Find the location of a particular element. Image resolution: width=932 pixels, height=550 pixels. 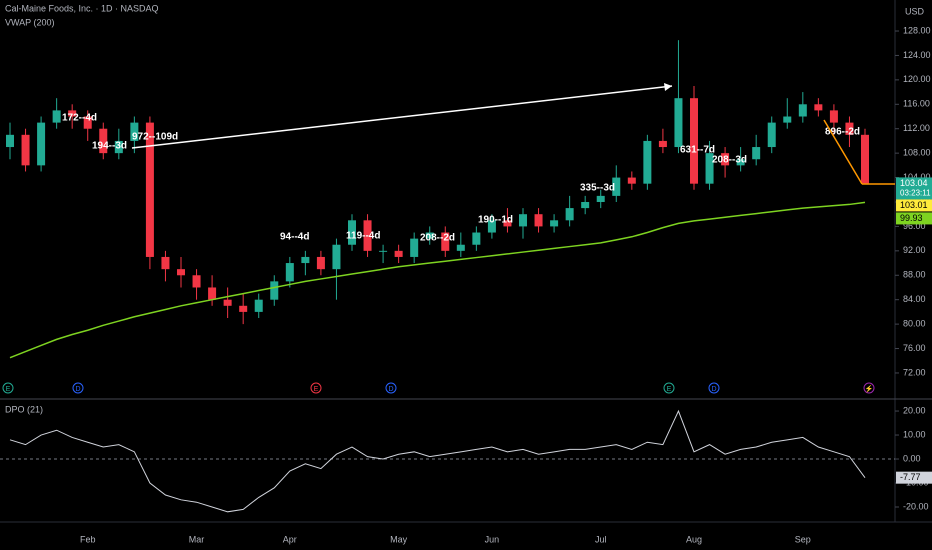

x-tick-label: Apr is located at coordinates (290, 539).